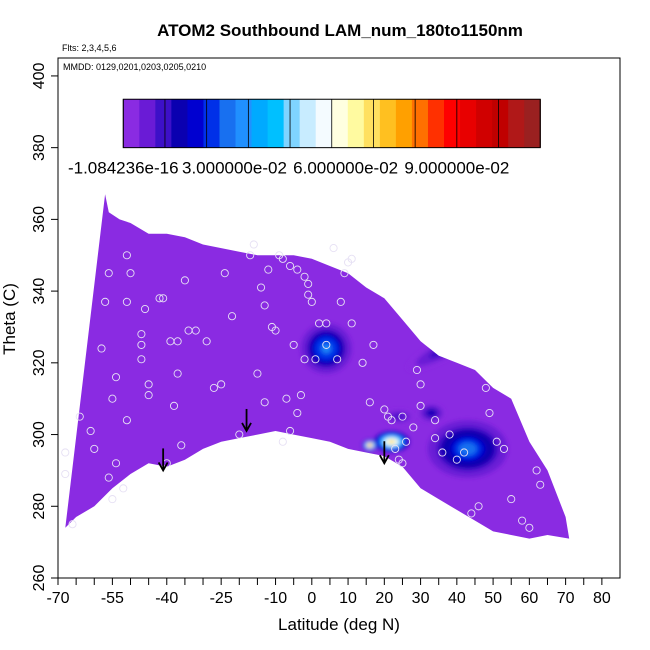 This screenshot has height=650, width=650. I want to click on chart-title: ATOM2 Southbound LAM_num_180to1150nm, so click(340, 30).